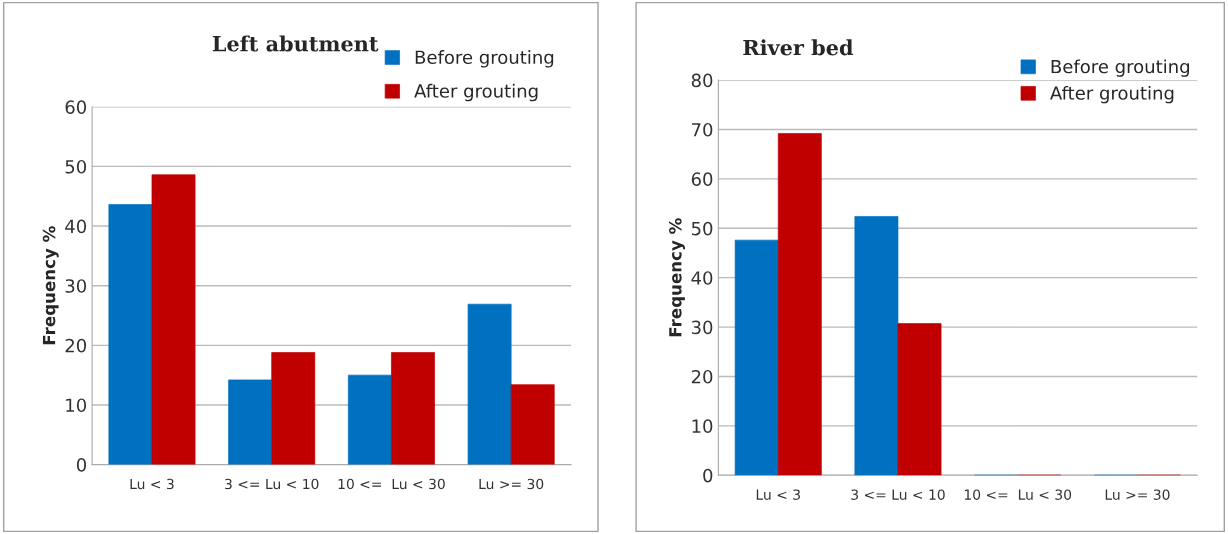 This screenshot has height=534, width=1228. Describe the element at coordinates (702, 129) in the screenshot. I see `y-tick-label: 70` at that location.